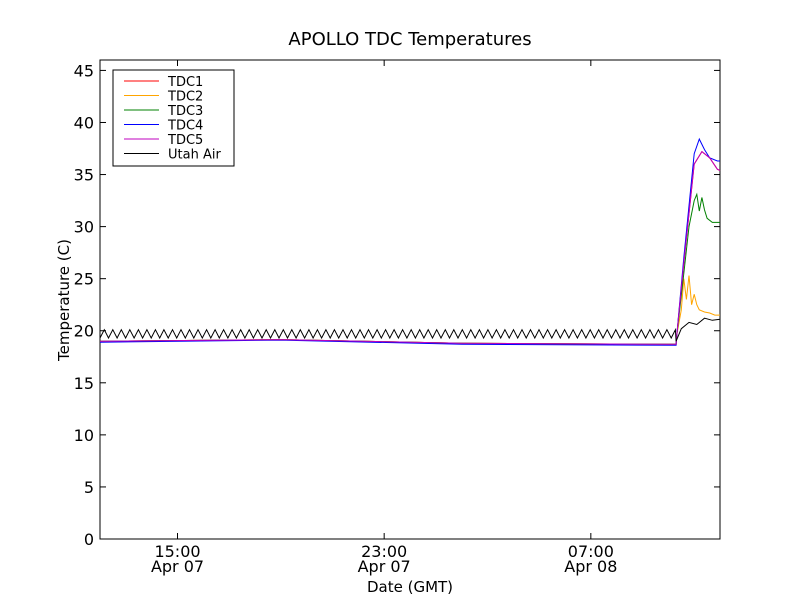  Describe the element at coordinates (185, 82) in the screenshot. I see `legend-label: TDC1` at that location.